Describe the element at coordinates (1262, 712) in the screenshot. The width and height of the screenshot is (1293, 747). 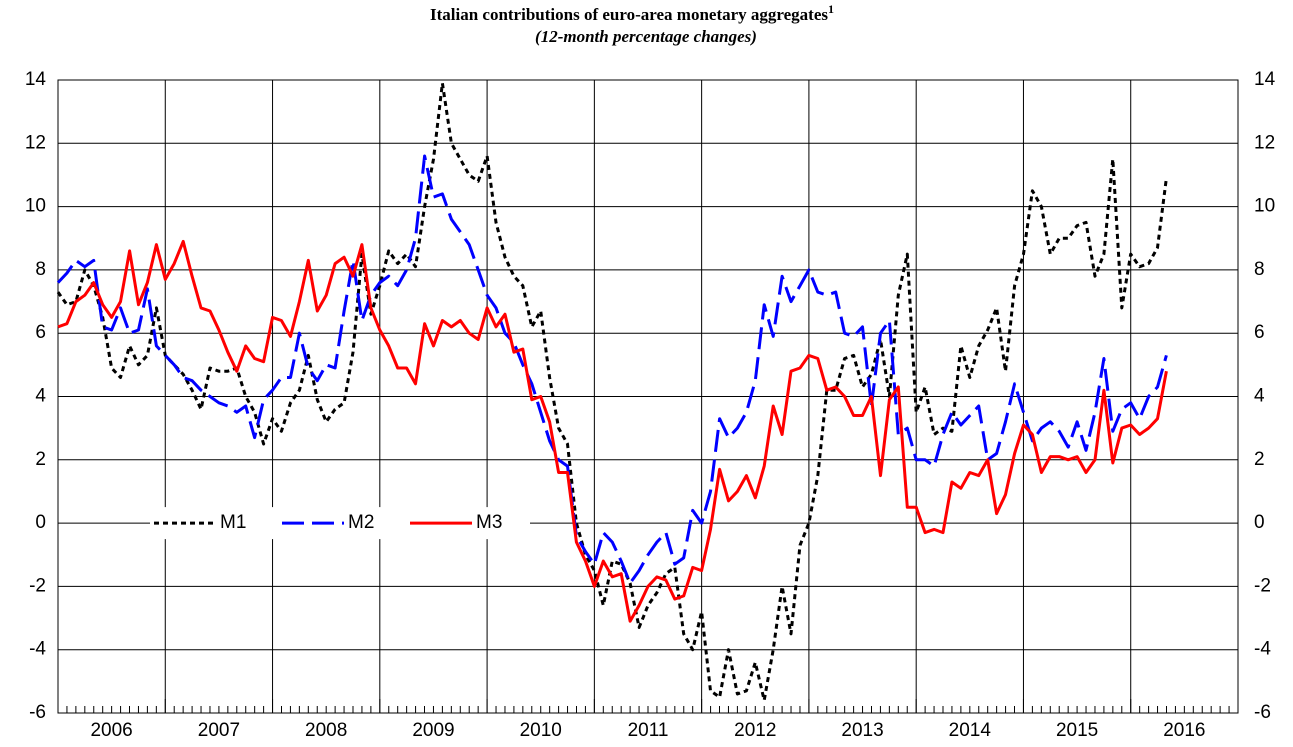
I see `y2-tick-label: -6` at that location.